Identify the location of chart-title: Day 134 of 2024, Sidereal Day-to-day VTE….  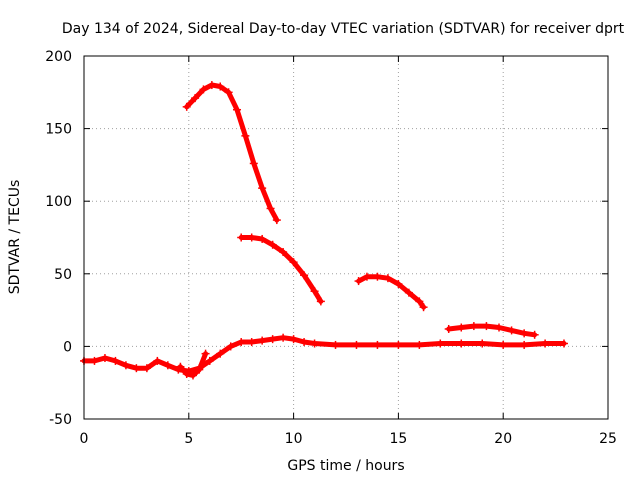
(343, 29).